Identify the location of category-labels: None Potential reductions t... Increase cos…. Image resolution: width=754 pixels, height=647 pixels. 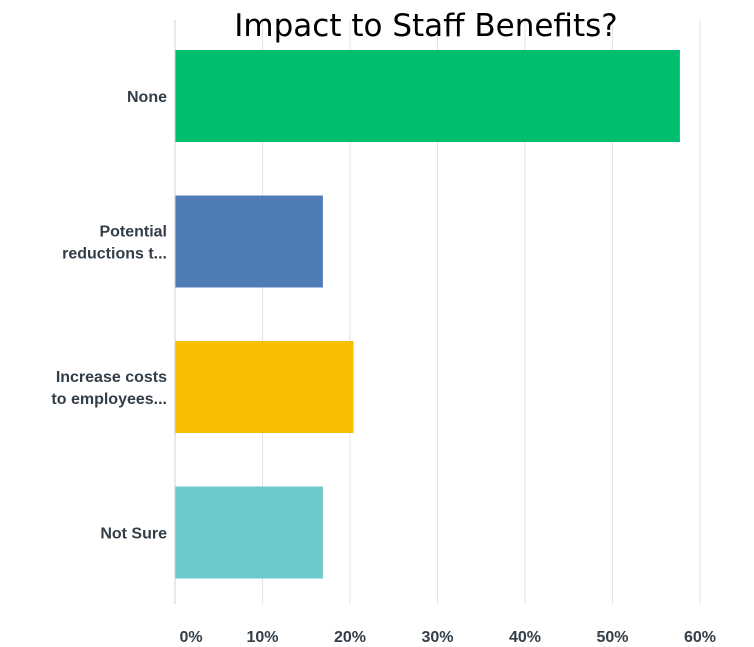
(109, 316).